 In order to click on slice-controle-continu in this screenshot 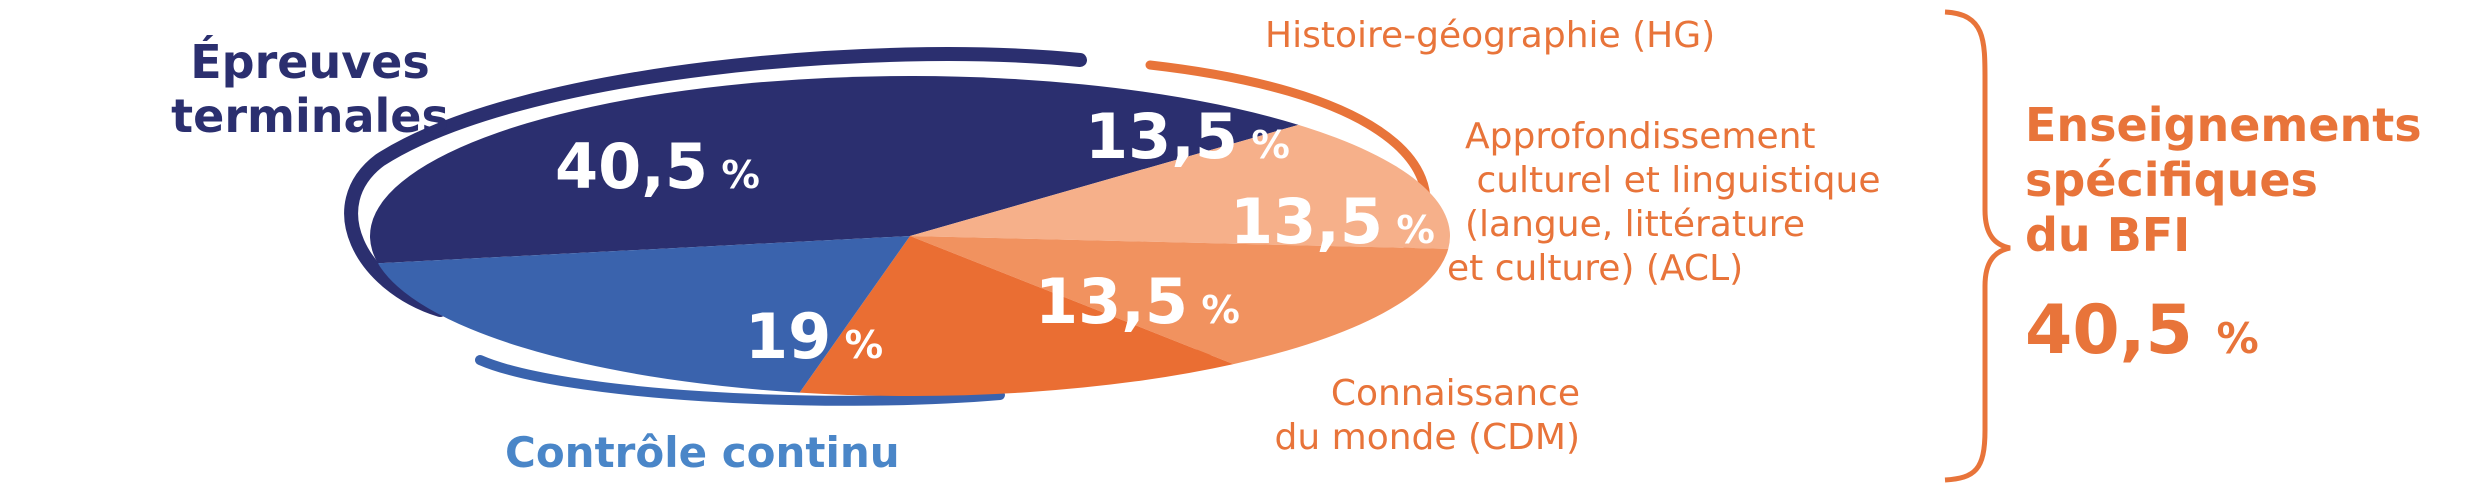, I will do `click(643, 314)`.